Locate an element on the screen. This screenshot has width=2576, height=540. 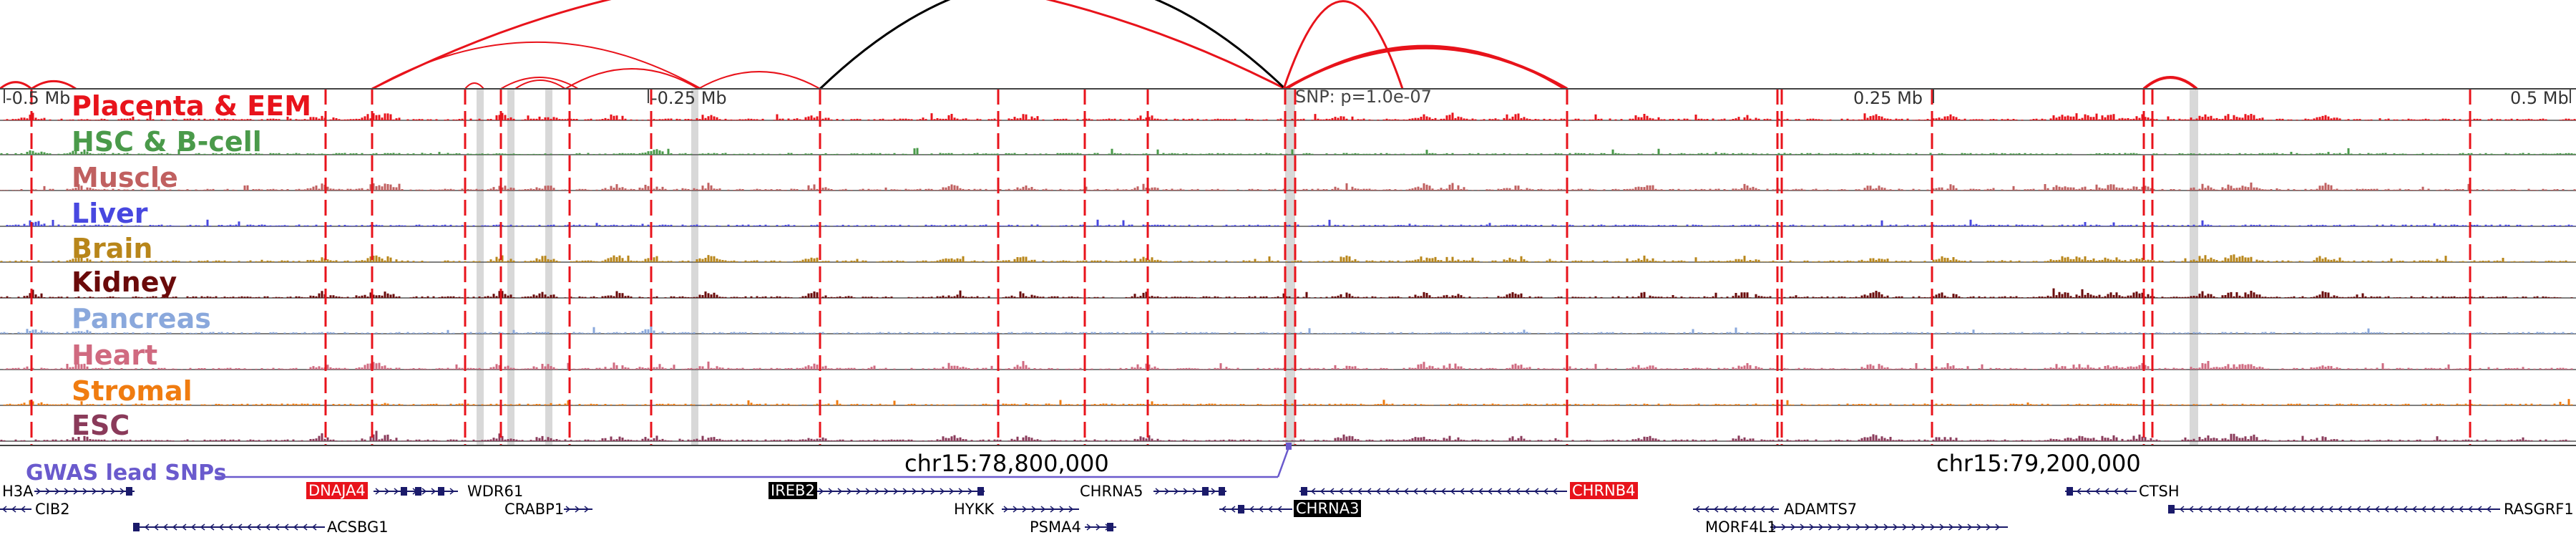
gene-label-chrnb4: CHRNB4 is located at coordinates (1604, 490).